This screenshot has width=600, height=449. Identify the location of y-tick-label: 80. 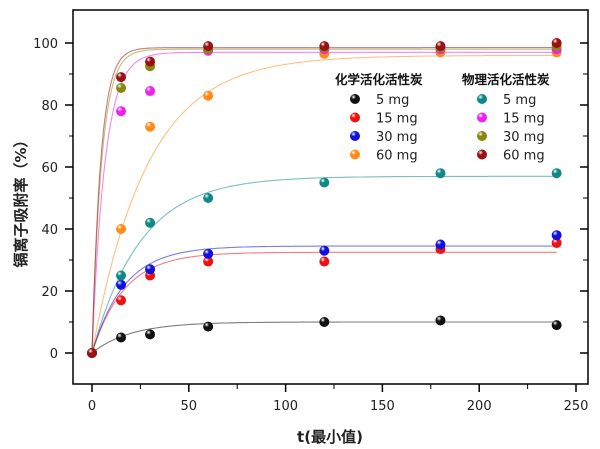
(49, 106).